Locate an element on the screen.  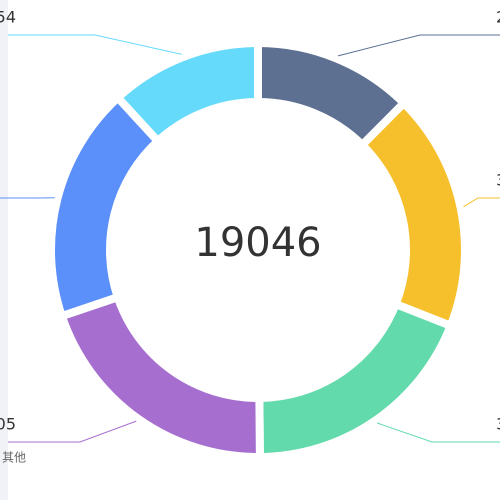
value-label: 3805 is located at coordinates (8, 424).